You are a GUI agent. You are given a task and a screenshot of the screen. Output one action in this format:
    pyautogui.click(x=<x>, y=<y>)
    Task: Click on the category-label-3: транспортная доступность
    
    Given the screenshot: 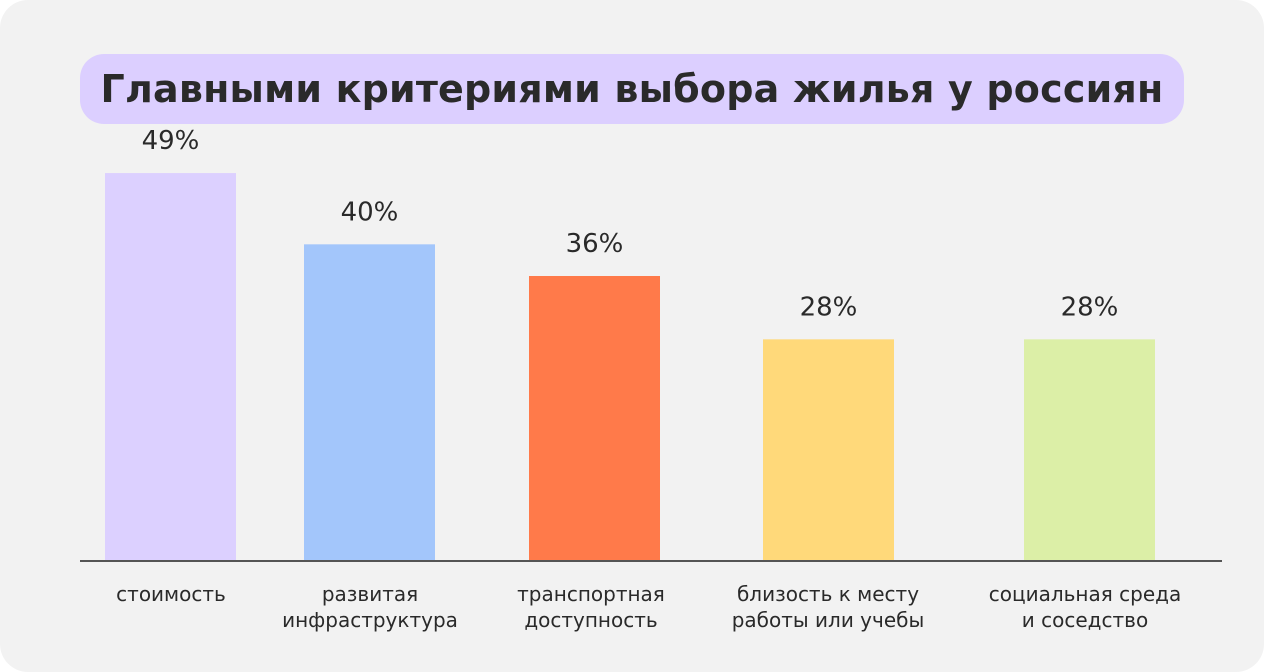 What is the action you would take?
    pyautogui.click(x=591, y=607)
    